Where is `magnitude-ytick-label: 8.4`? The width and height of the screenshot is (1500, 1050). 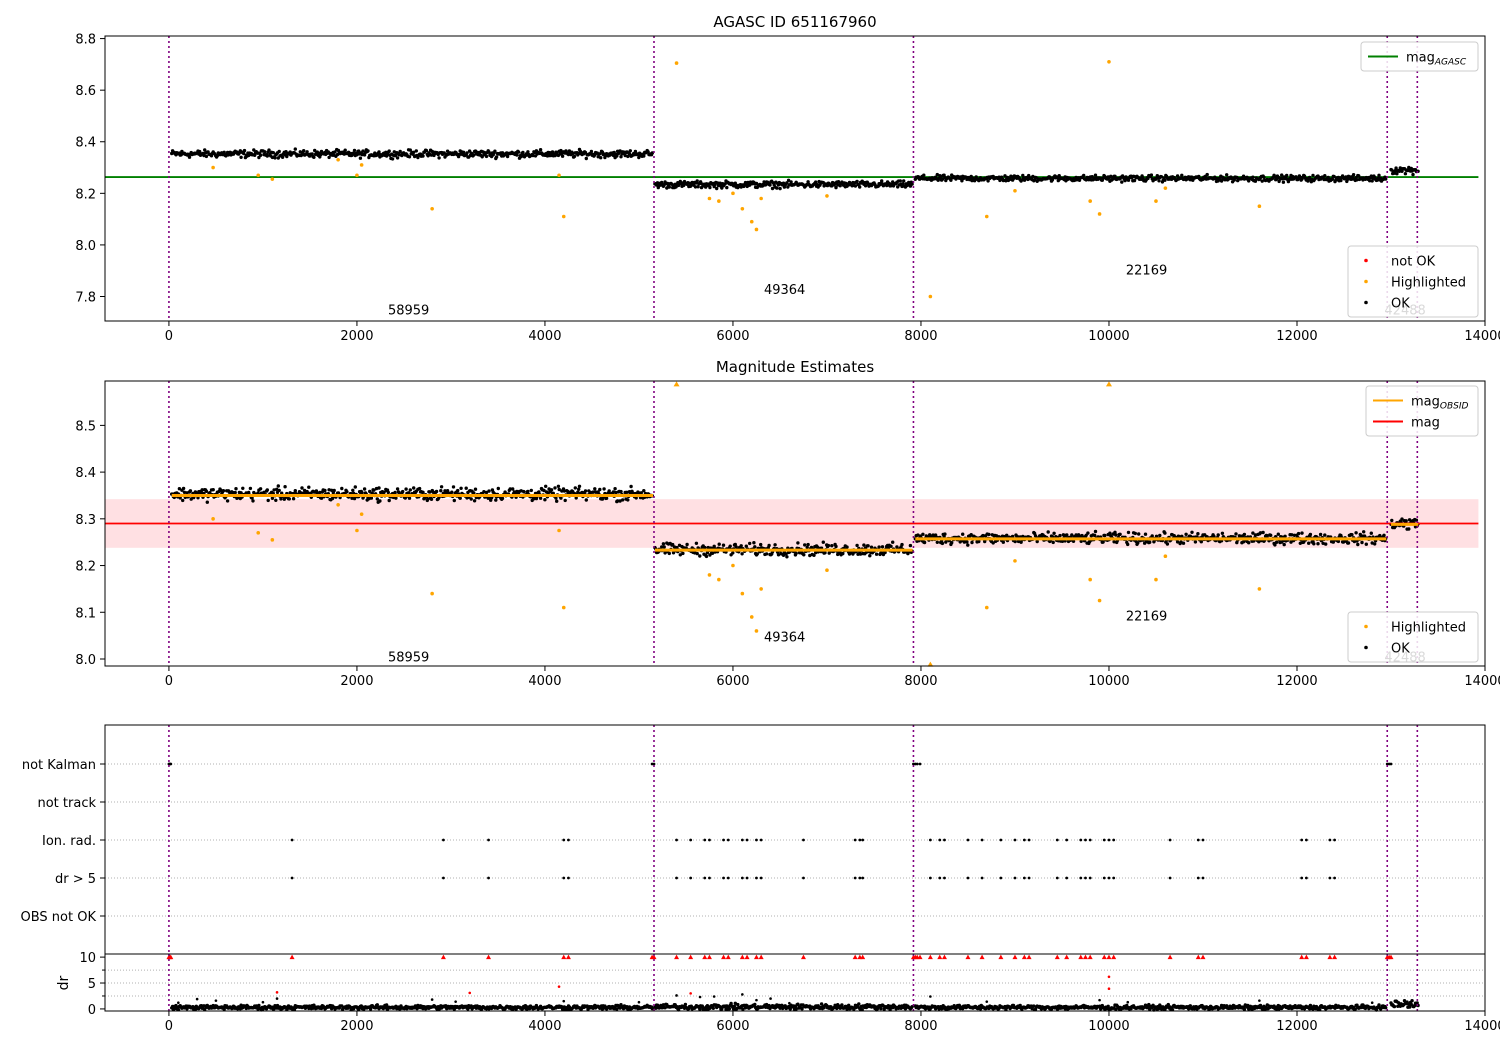 magnitude-ytick-label: 8.4 is located at coordinates (85, 473).